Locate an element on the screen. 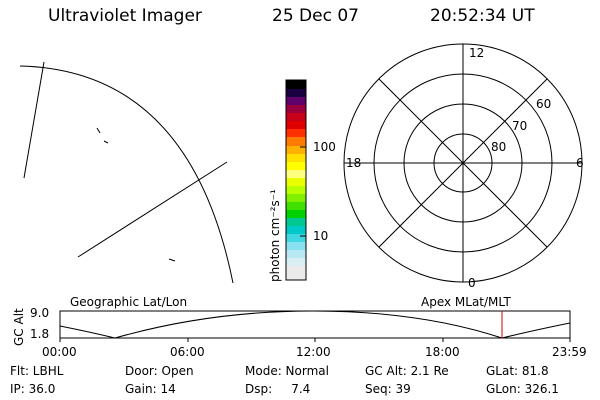 The height and width of the screenshot is (400, 600). observation-time: 20:52:34 UT is located at coordinates (482, 16).